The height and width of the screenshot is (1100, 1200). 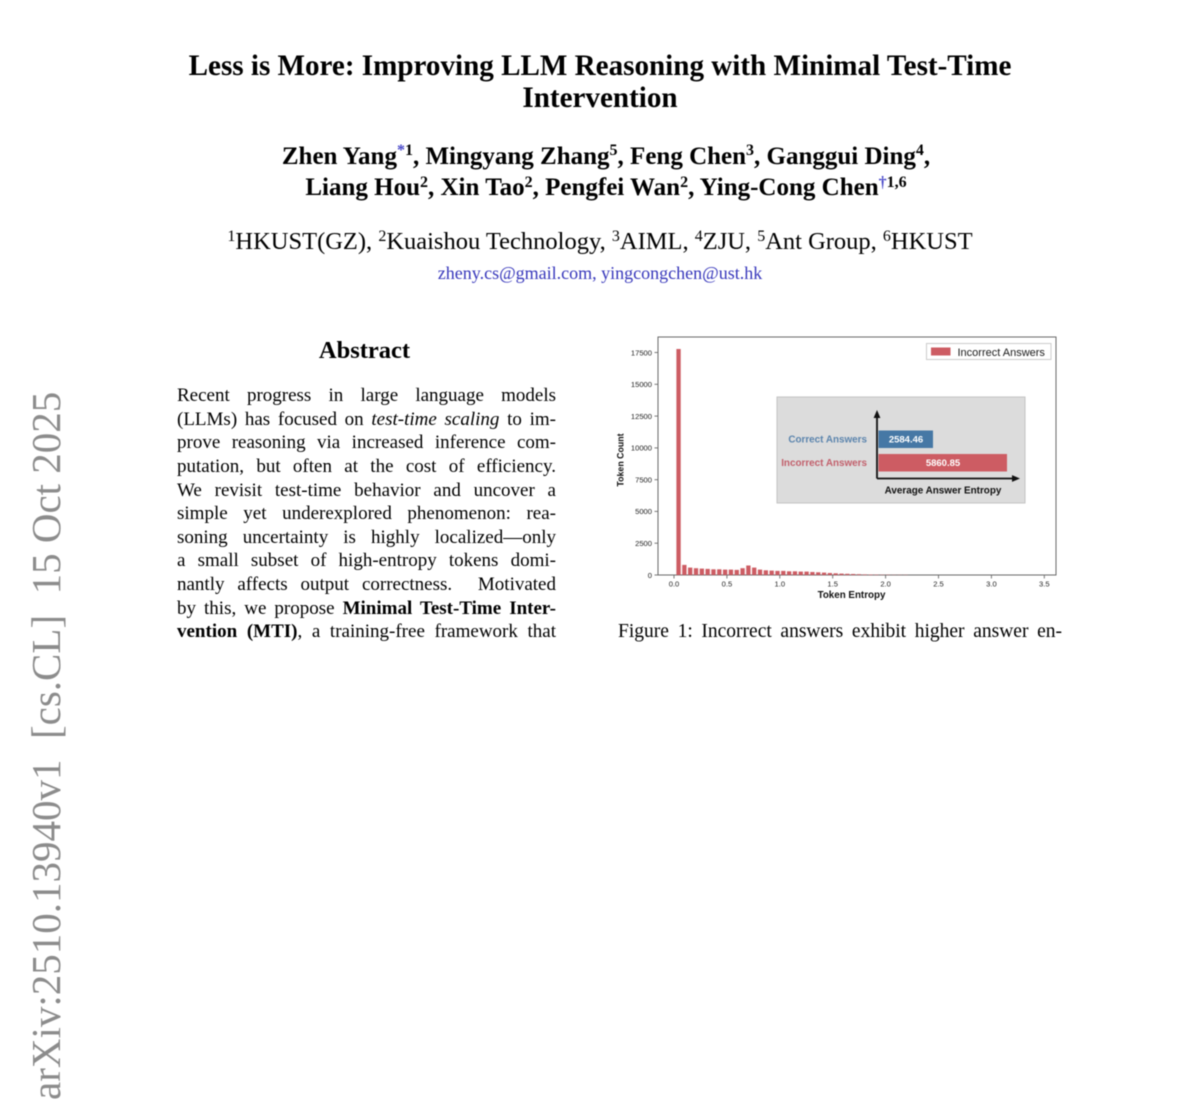 I want to click on svg-text: 2.5, so click(x=938, y=584).